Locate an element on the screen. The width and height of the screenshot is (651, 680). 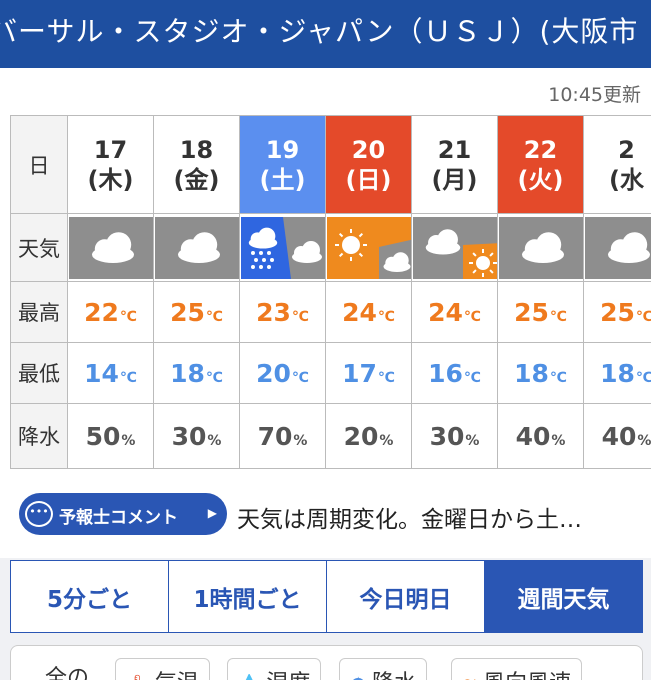
min-temp-cell: 14℃ is located at coordinates (110, 373).